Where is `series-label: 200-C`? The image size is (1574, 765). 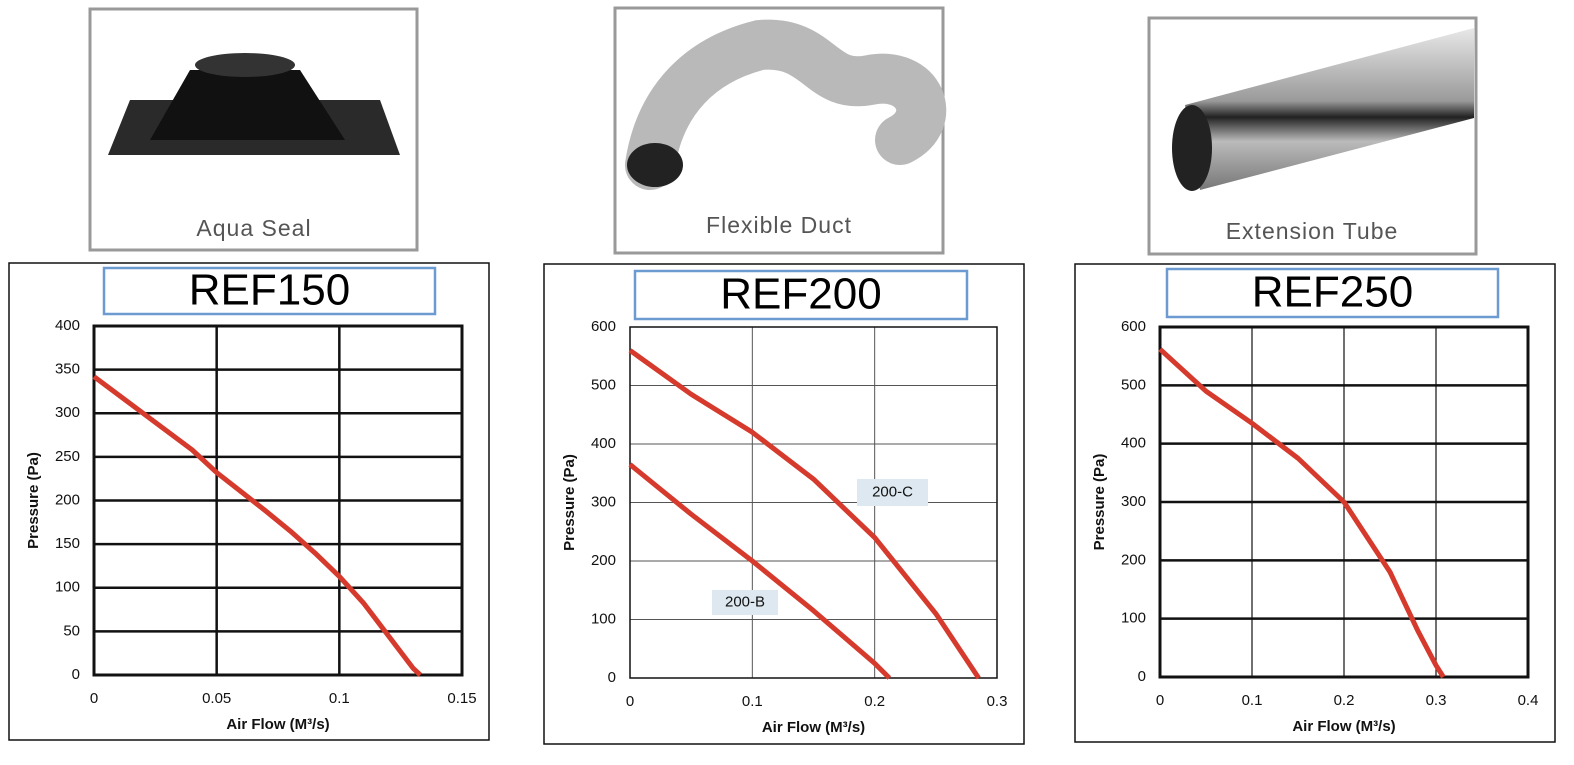
series-label: 200-C is located at coordinates (892, 491).